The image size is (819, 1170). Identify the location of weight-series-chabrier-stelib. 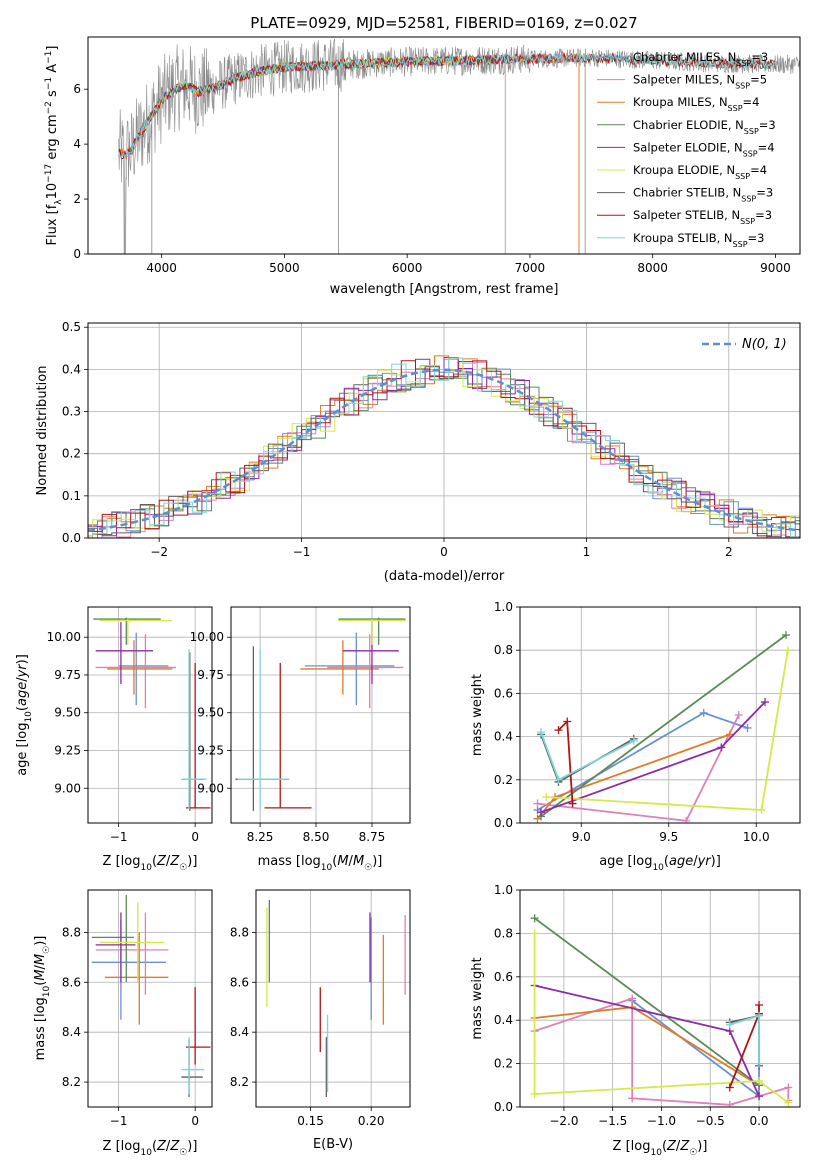
(587, 758).